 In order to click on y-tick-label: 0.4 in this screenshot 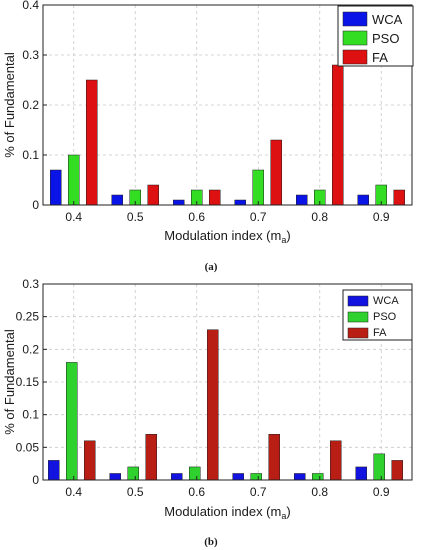, I will do `click(30, 6)`.